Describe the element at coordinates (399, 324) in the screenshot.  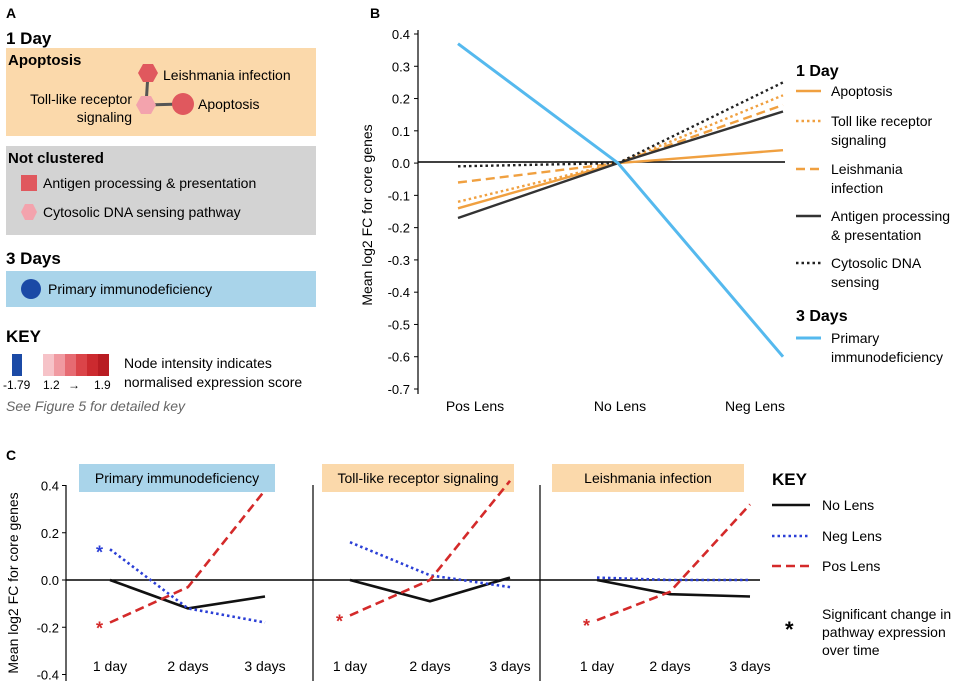
I see `b-y-tick-label: -0.5` at that location.